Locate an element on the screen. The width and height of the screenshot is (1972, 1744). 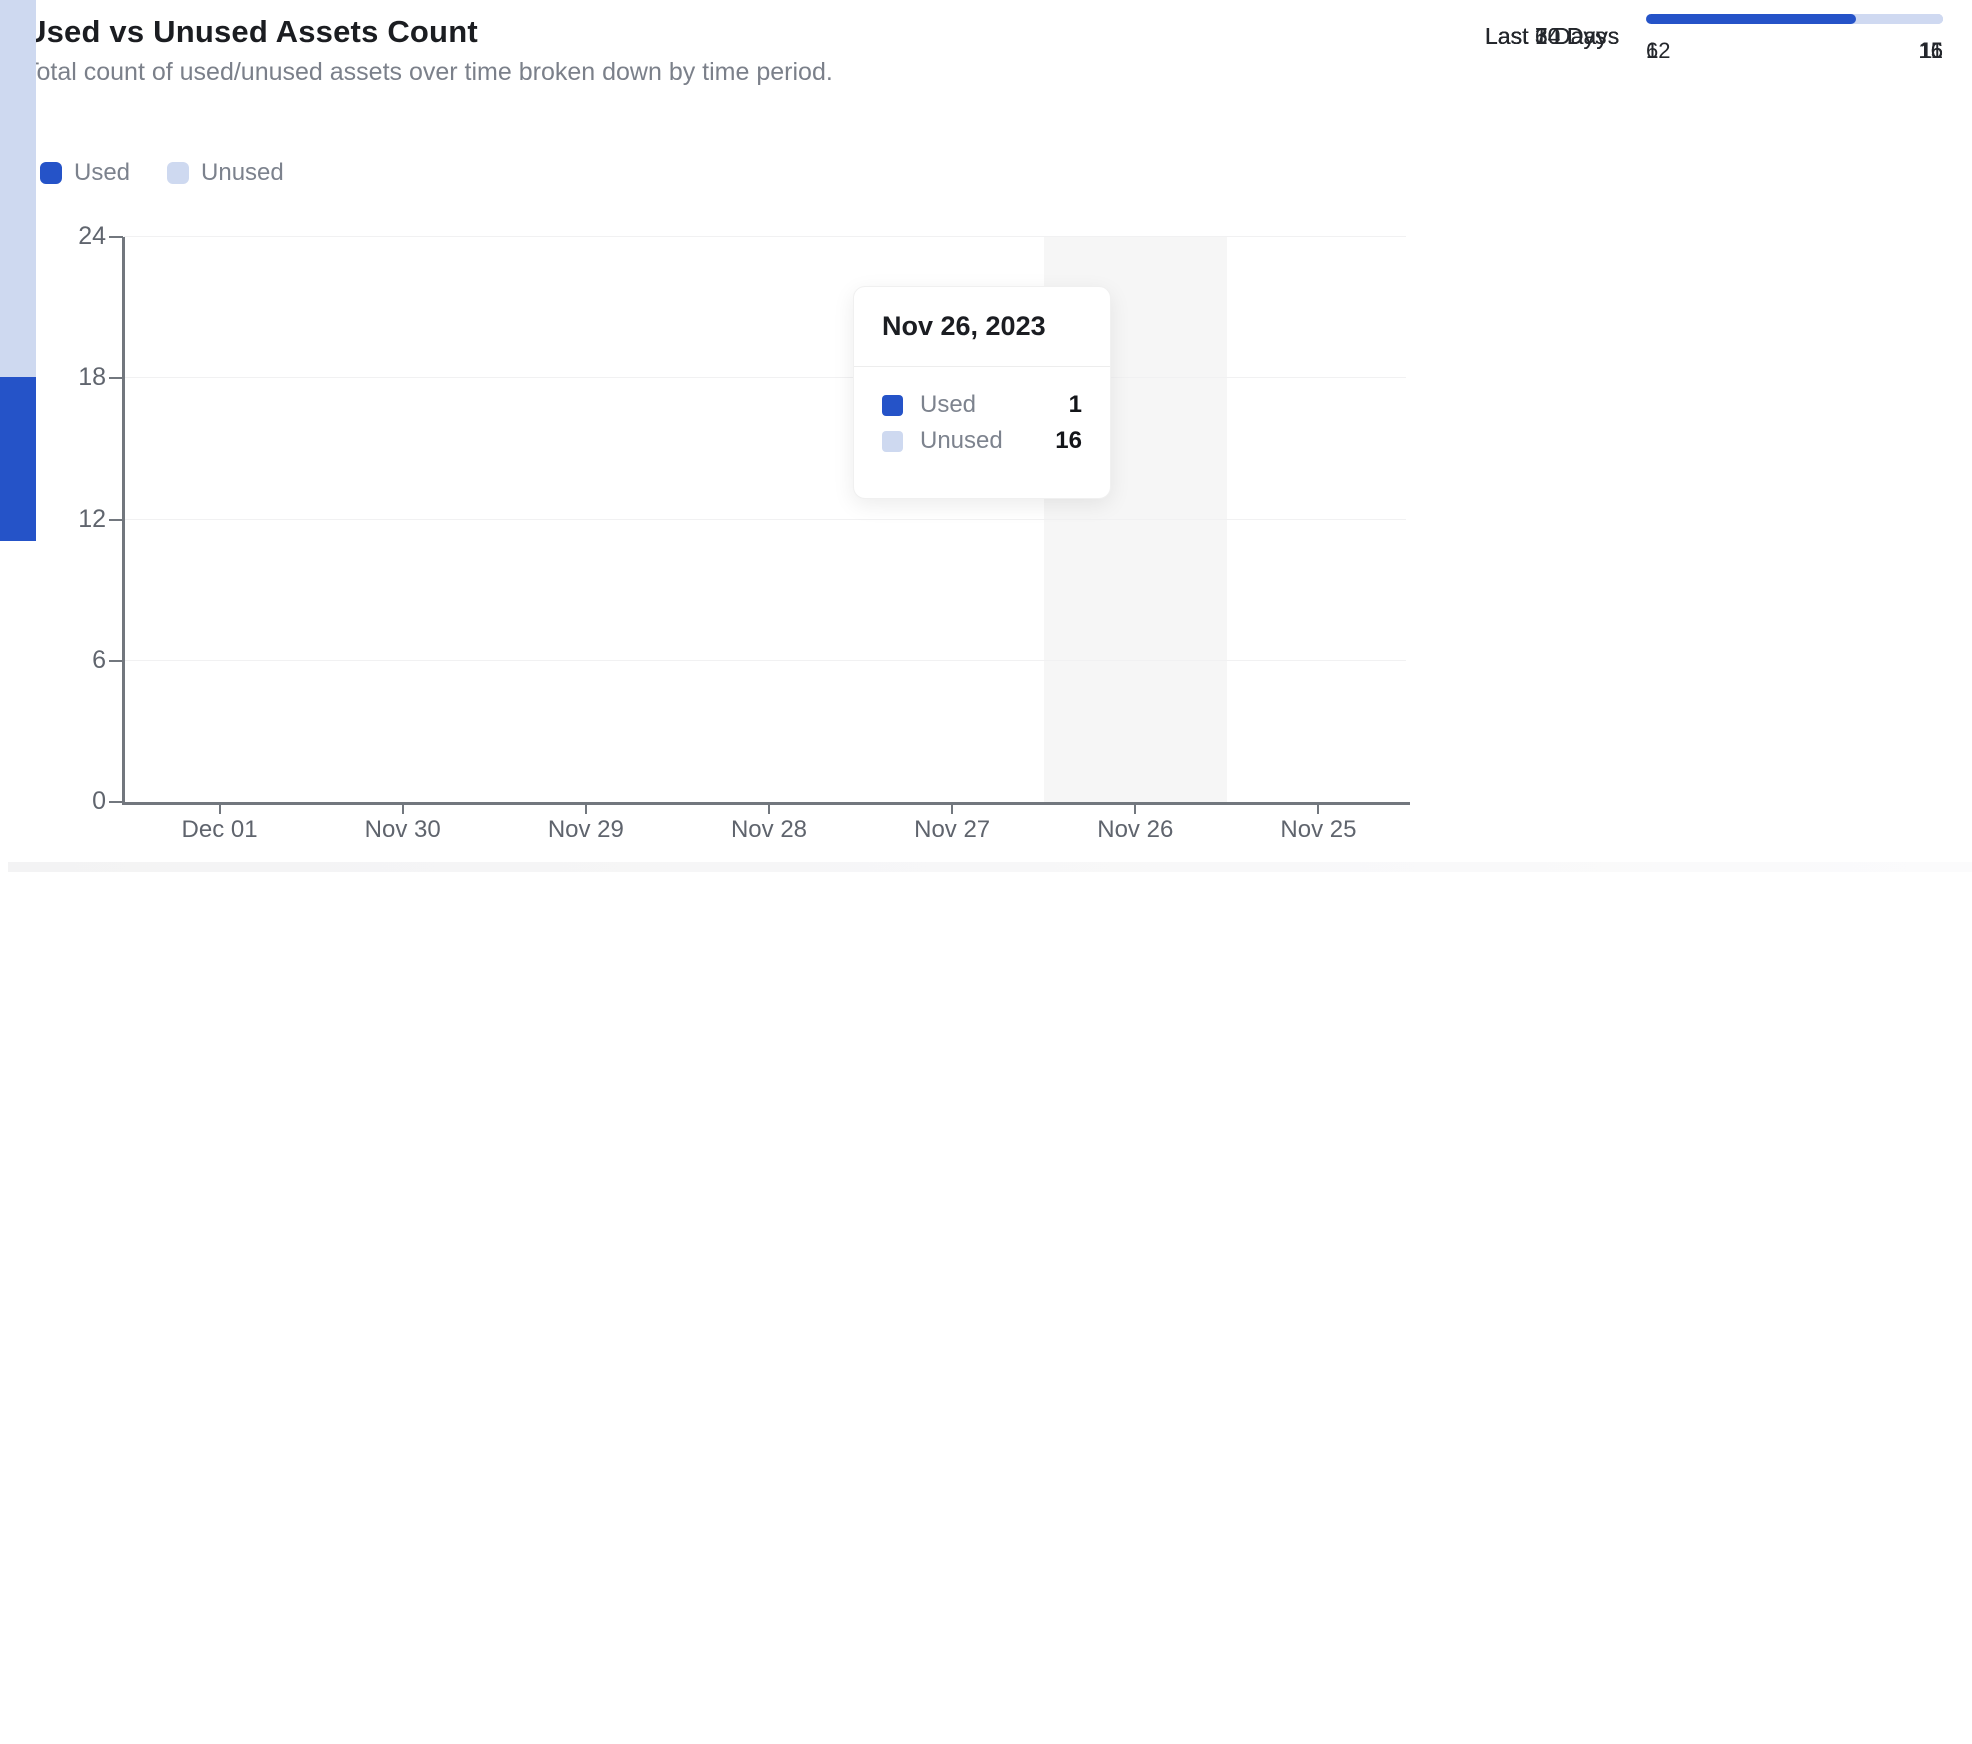
y-axis-label: 18 is located at coordinates (92, 377).